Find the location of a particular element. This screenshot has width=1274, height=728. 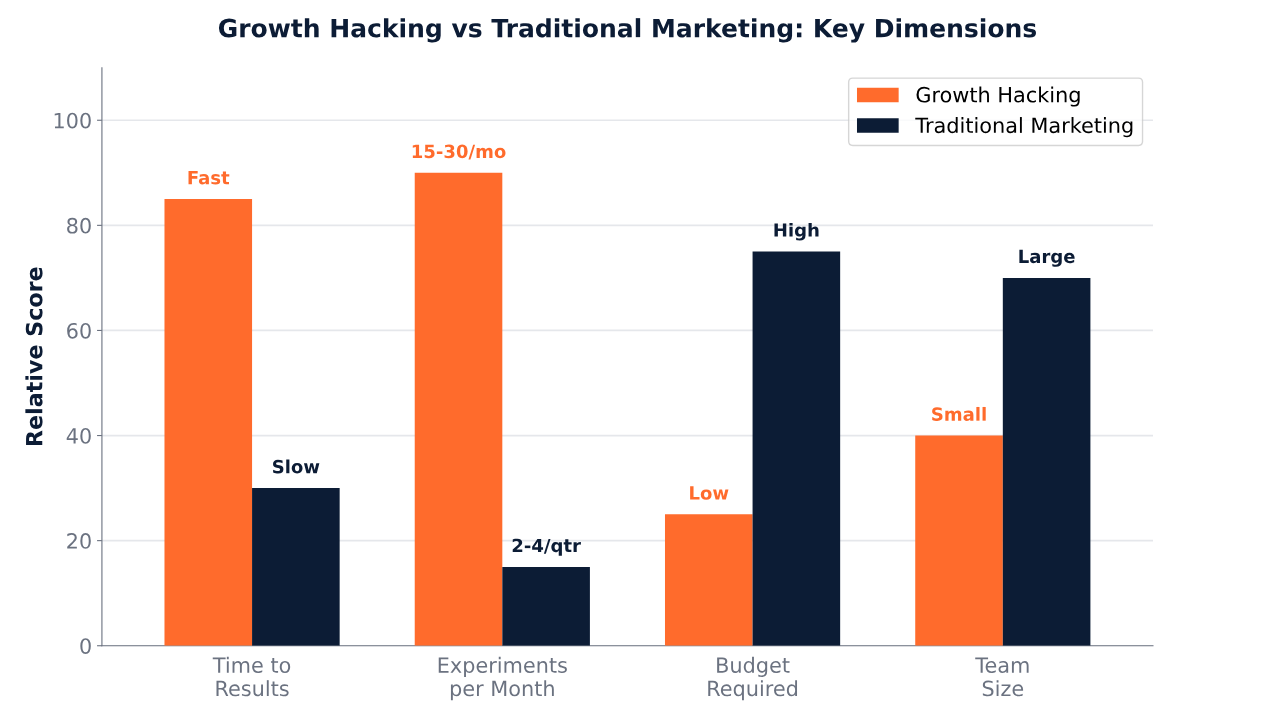

data-label: Large is located at coordinates (1047, 258).